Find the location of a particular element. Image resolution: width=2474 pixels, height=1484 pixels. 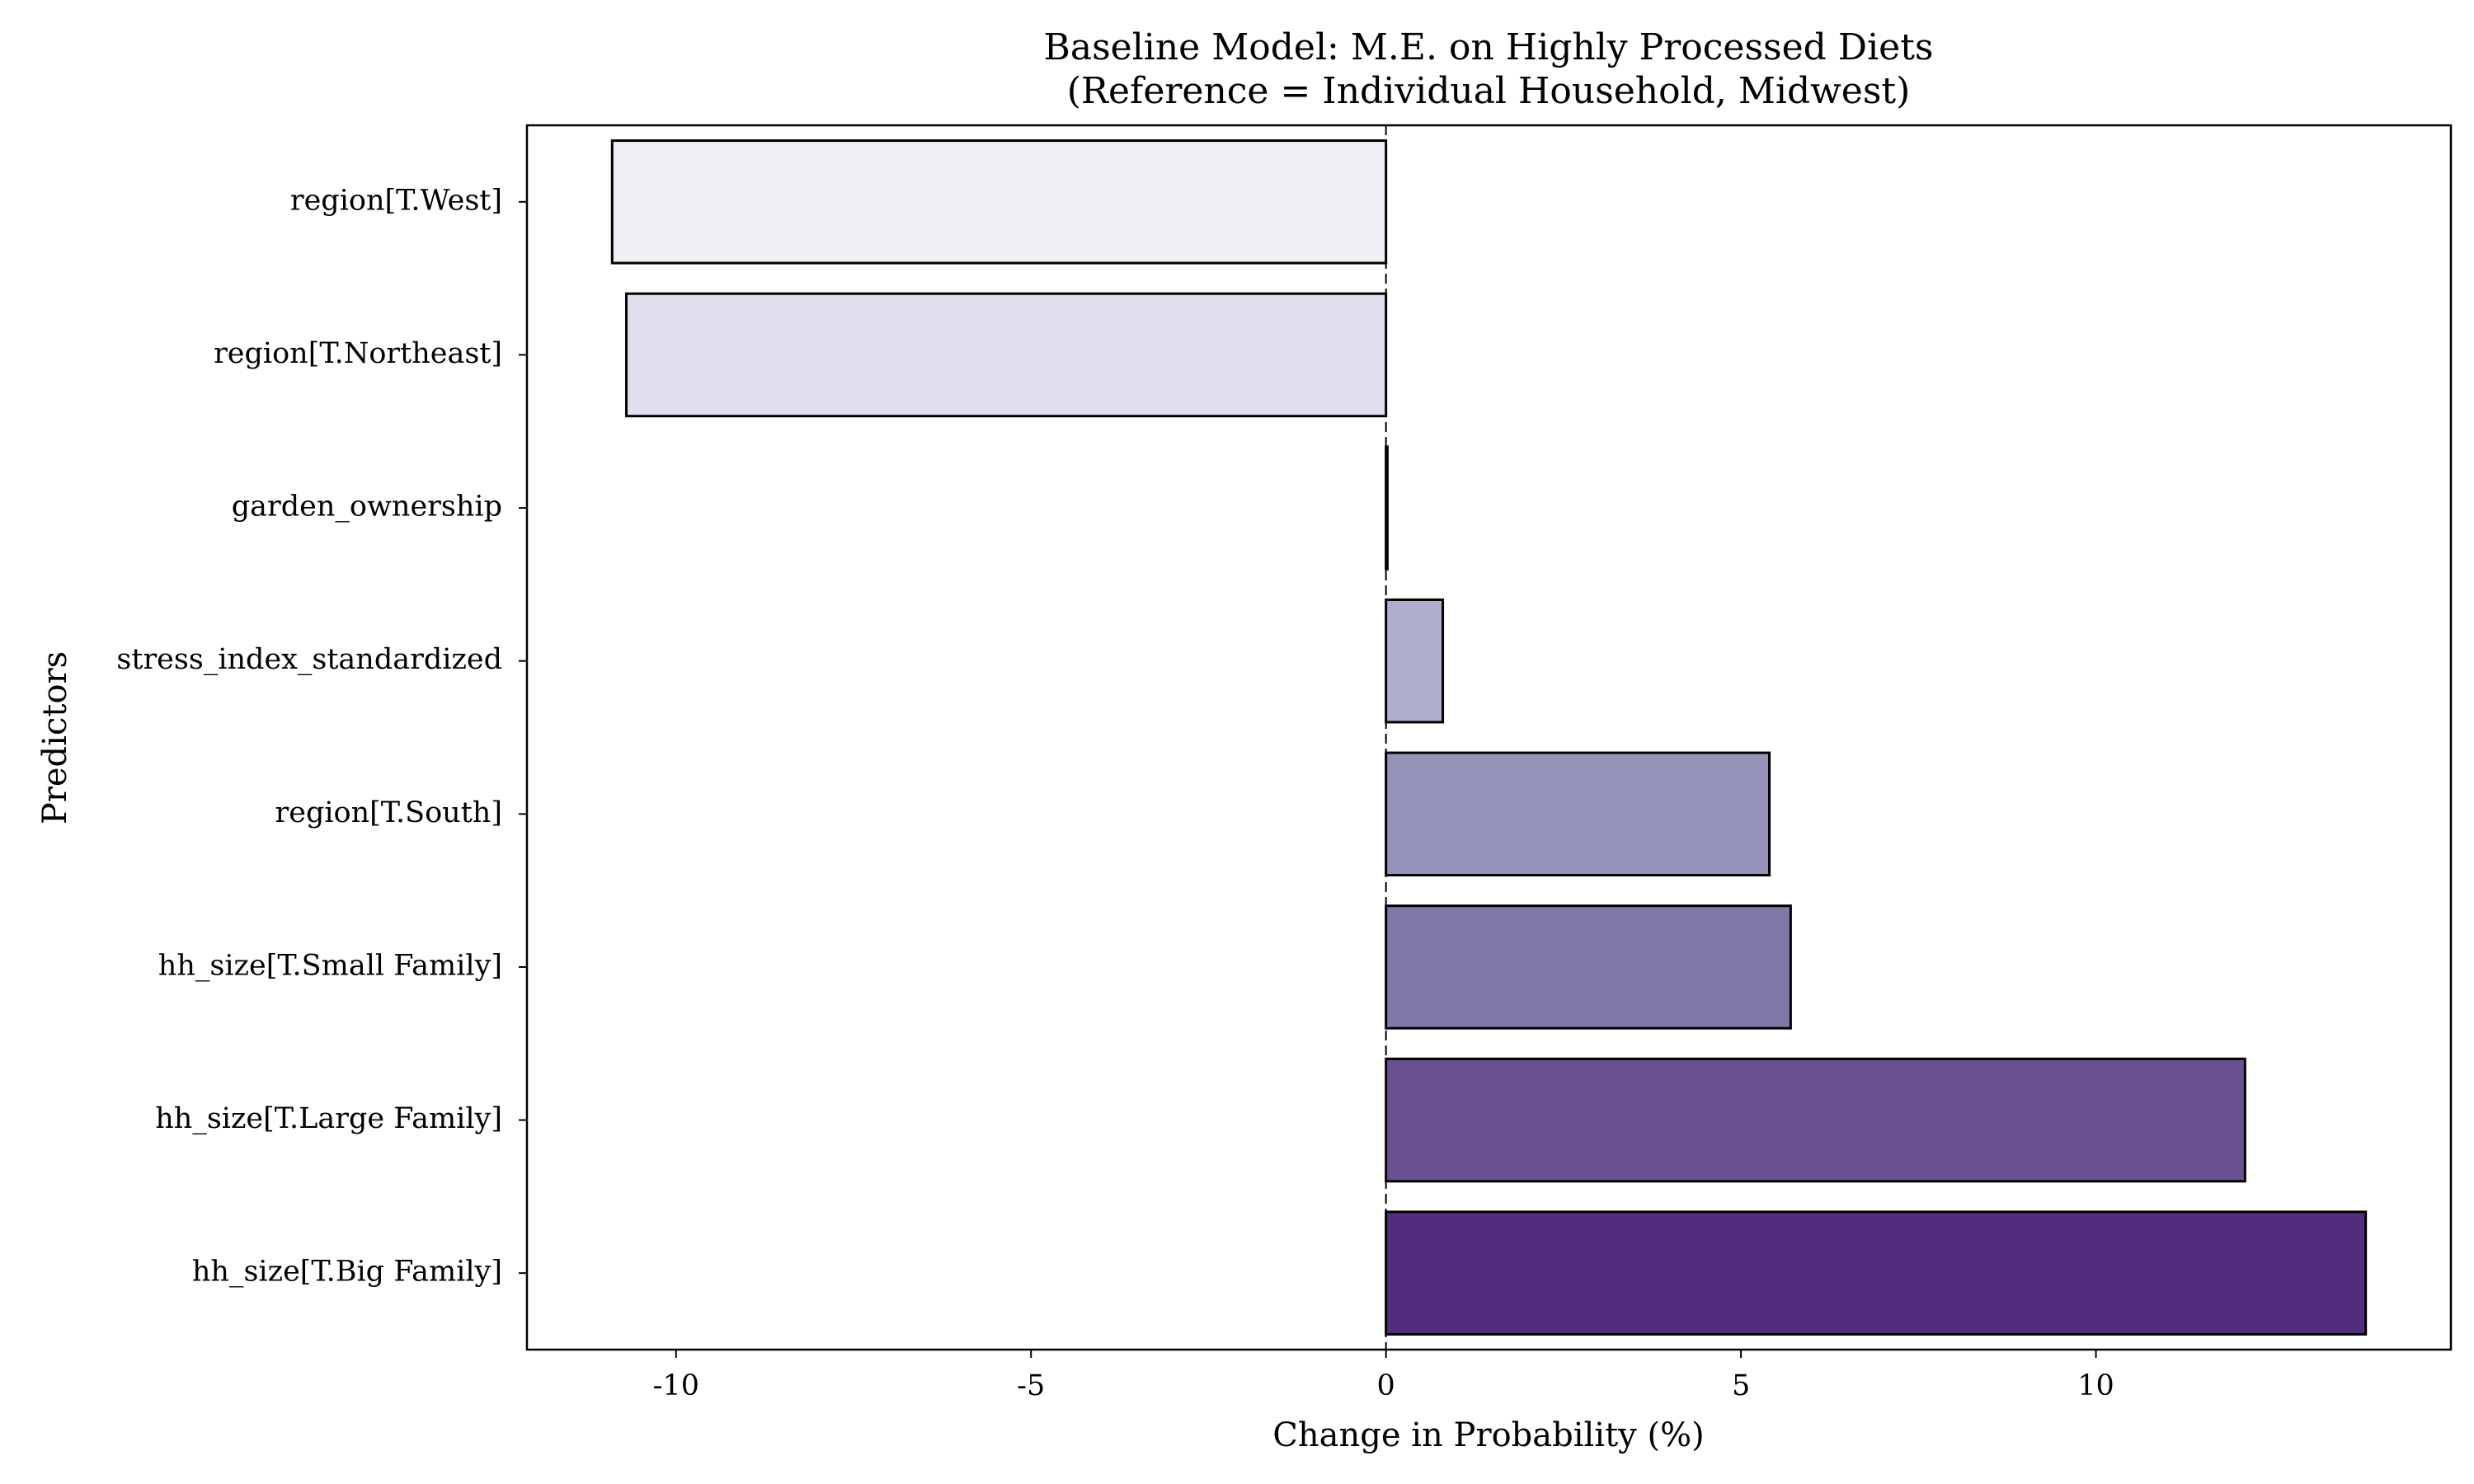

y-tick-label: stress_index_standardized is located at coordinates (309, 659).